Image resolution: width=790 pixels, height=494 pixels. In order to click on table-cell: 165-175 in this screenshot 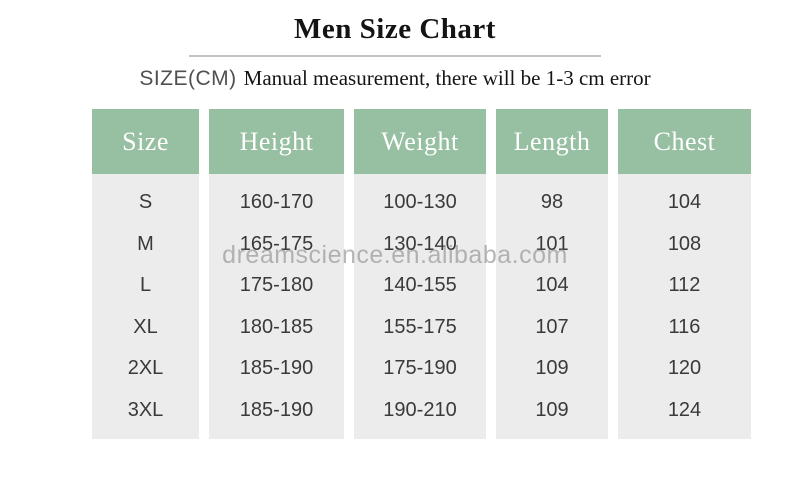, I will do `click(276, 243)`.